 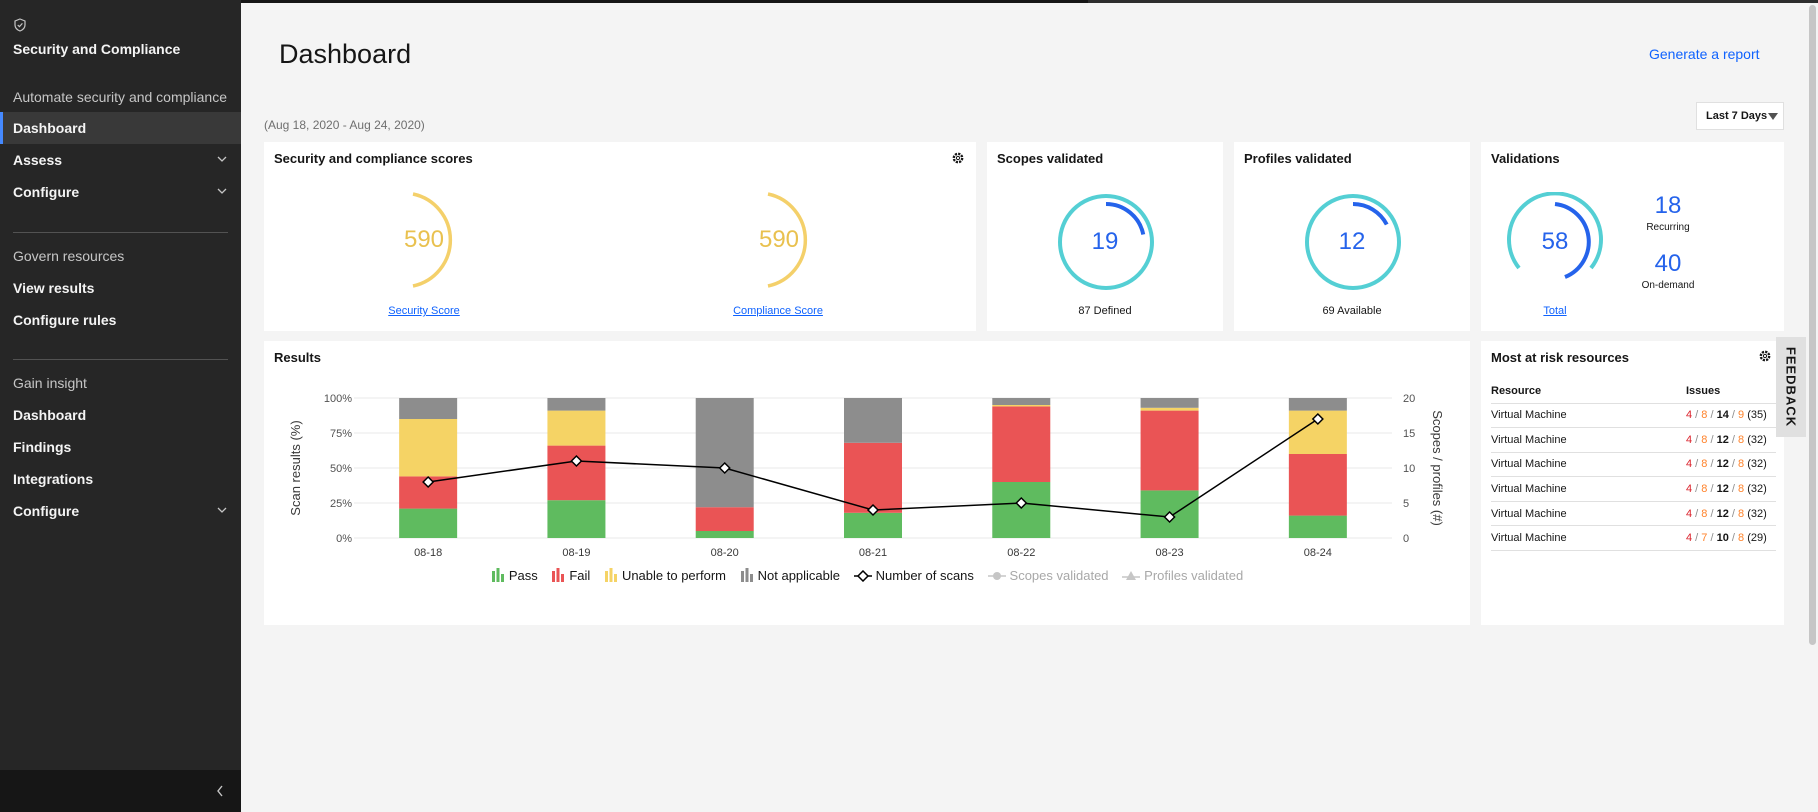 I want to click on scrollbar-thumb, so click(x=1812, y=325).